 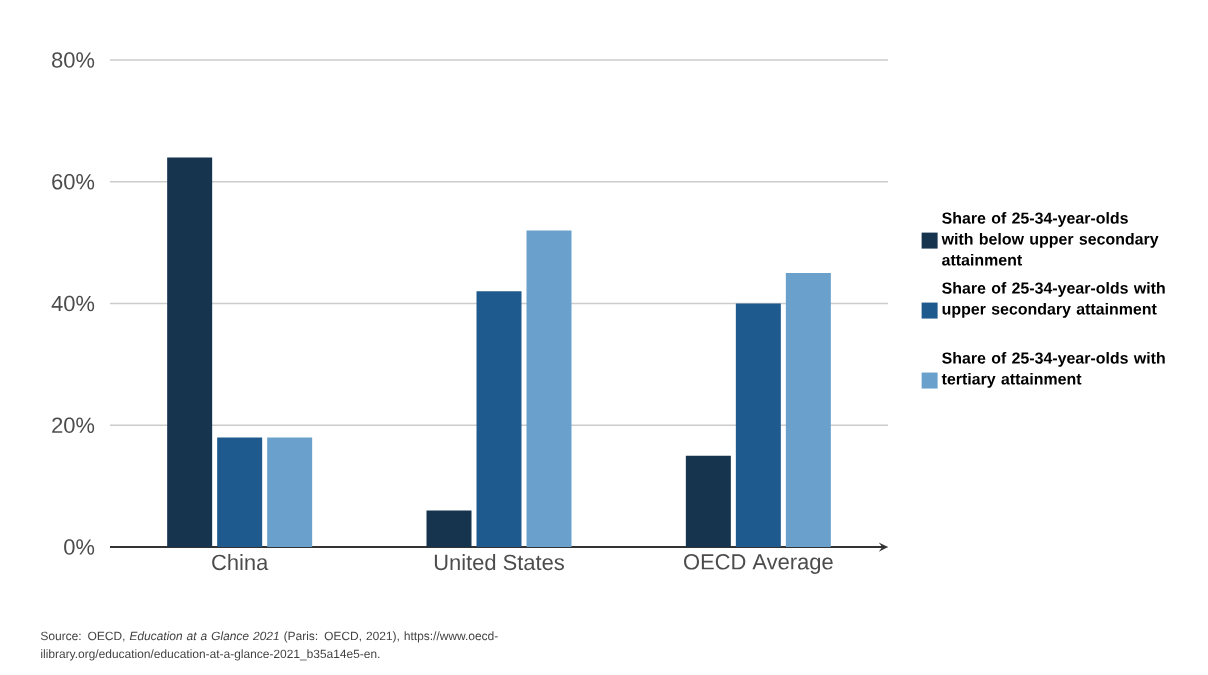 What do you see at coordinates (269, 646) in the screenshot?
I see `source-note: Source: OECD, Education at a Glance 2021 (Paris: OECD, 2021), https://www.oecd-ilibrary.org/education/education-at-a-glance-2021_b35a14e5-en.` at bounding box center [269, 646].